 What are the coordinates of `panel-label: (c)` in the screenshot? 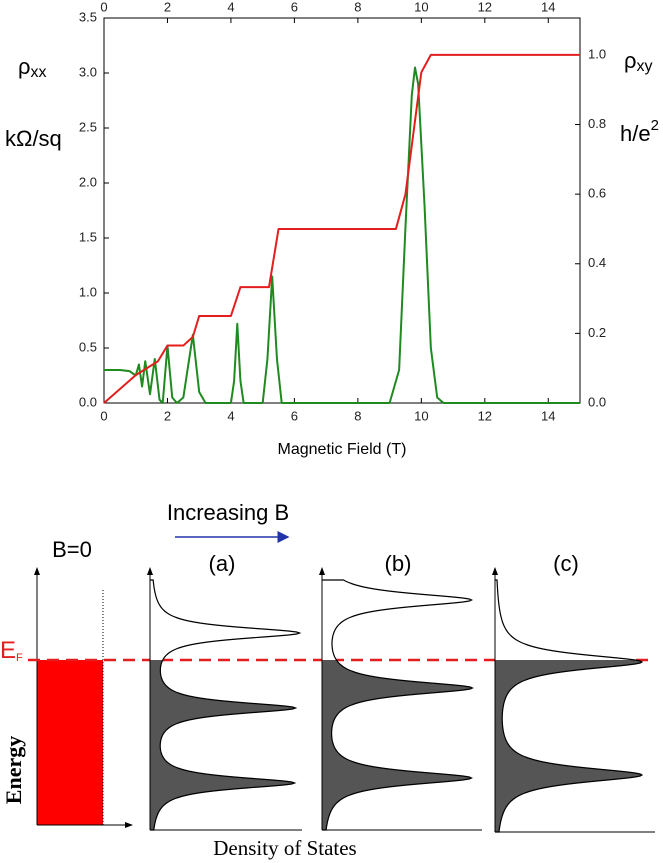 It's located at (566, 563).